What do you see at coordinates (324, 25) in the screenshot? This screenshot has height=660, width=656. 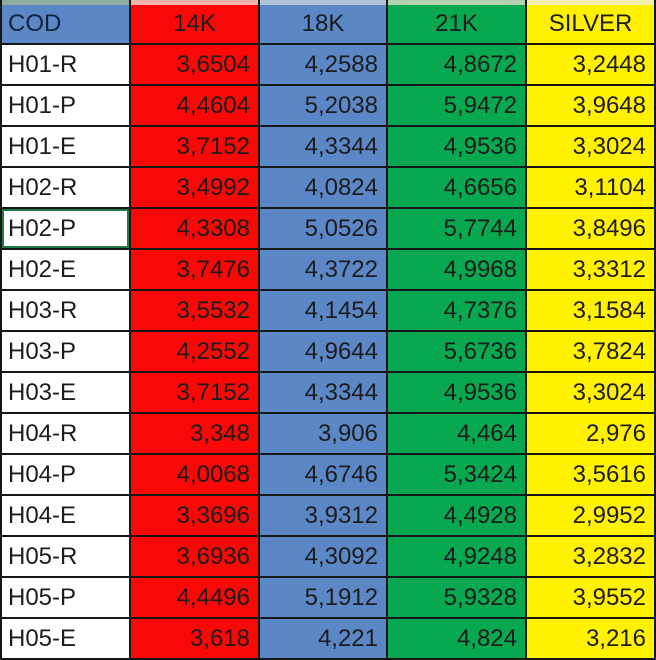 I see `header-cell-18k: 18K` at bounding box center [324, 25].